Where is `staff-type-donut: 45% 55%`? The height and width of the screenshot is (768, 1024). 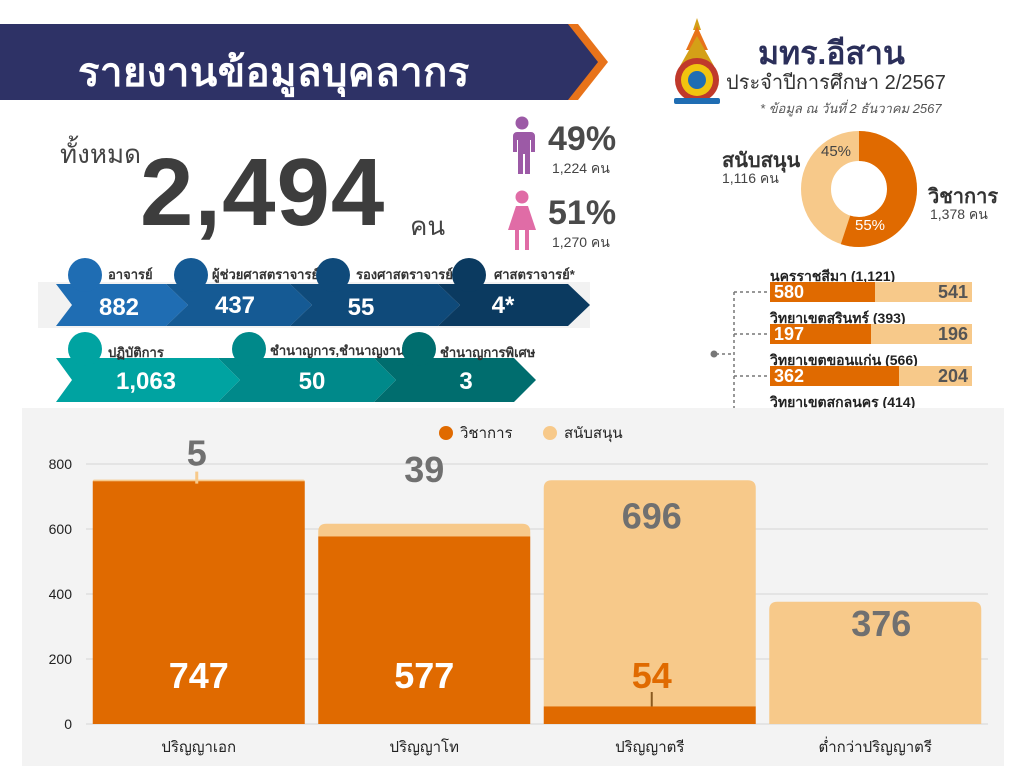 staff-type-donut: 45% 55% is located at coordinates (859, 189).